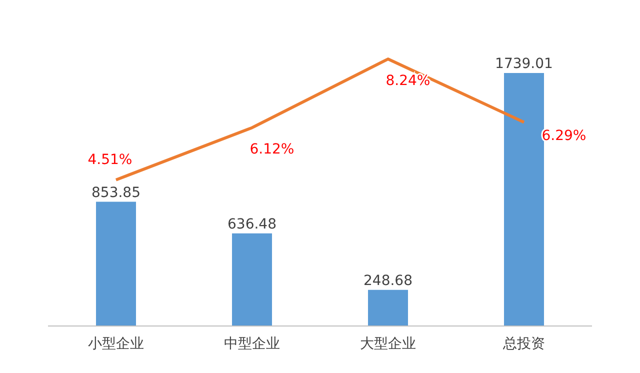 The height and width of the screenshot is (373, 640). Describe the element at coordinates (272, 150) in the screenshot. I see `data-label: 6.12%` at that location.